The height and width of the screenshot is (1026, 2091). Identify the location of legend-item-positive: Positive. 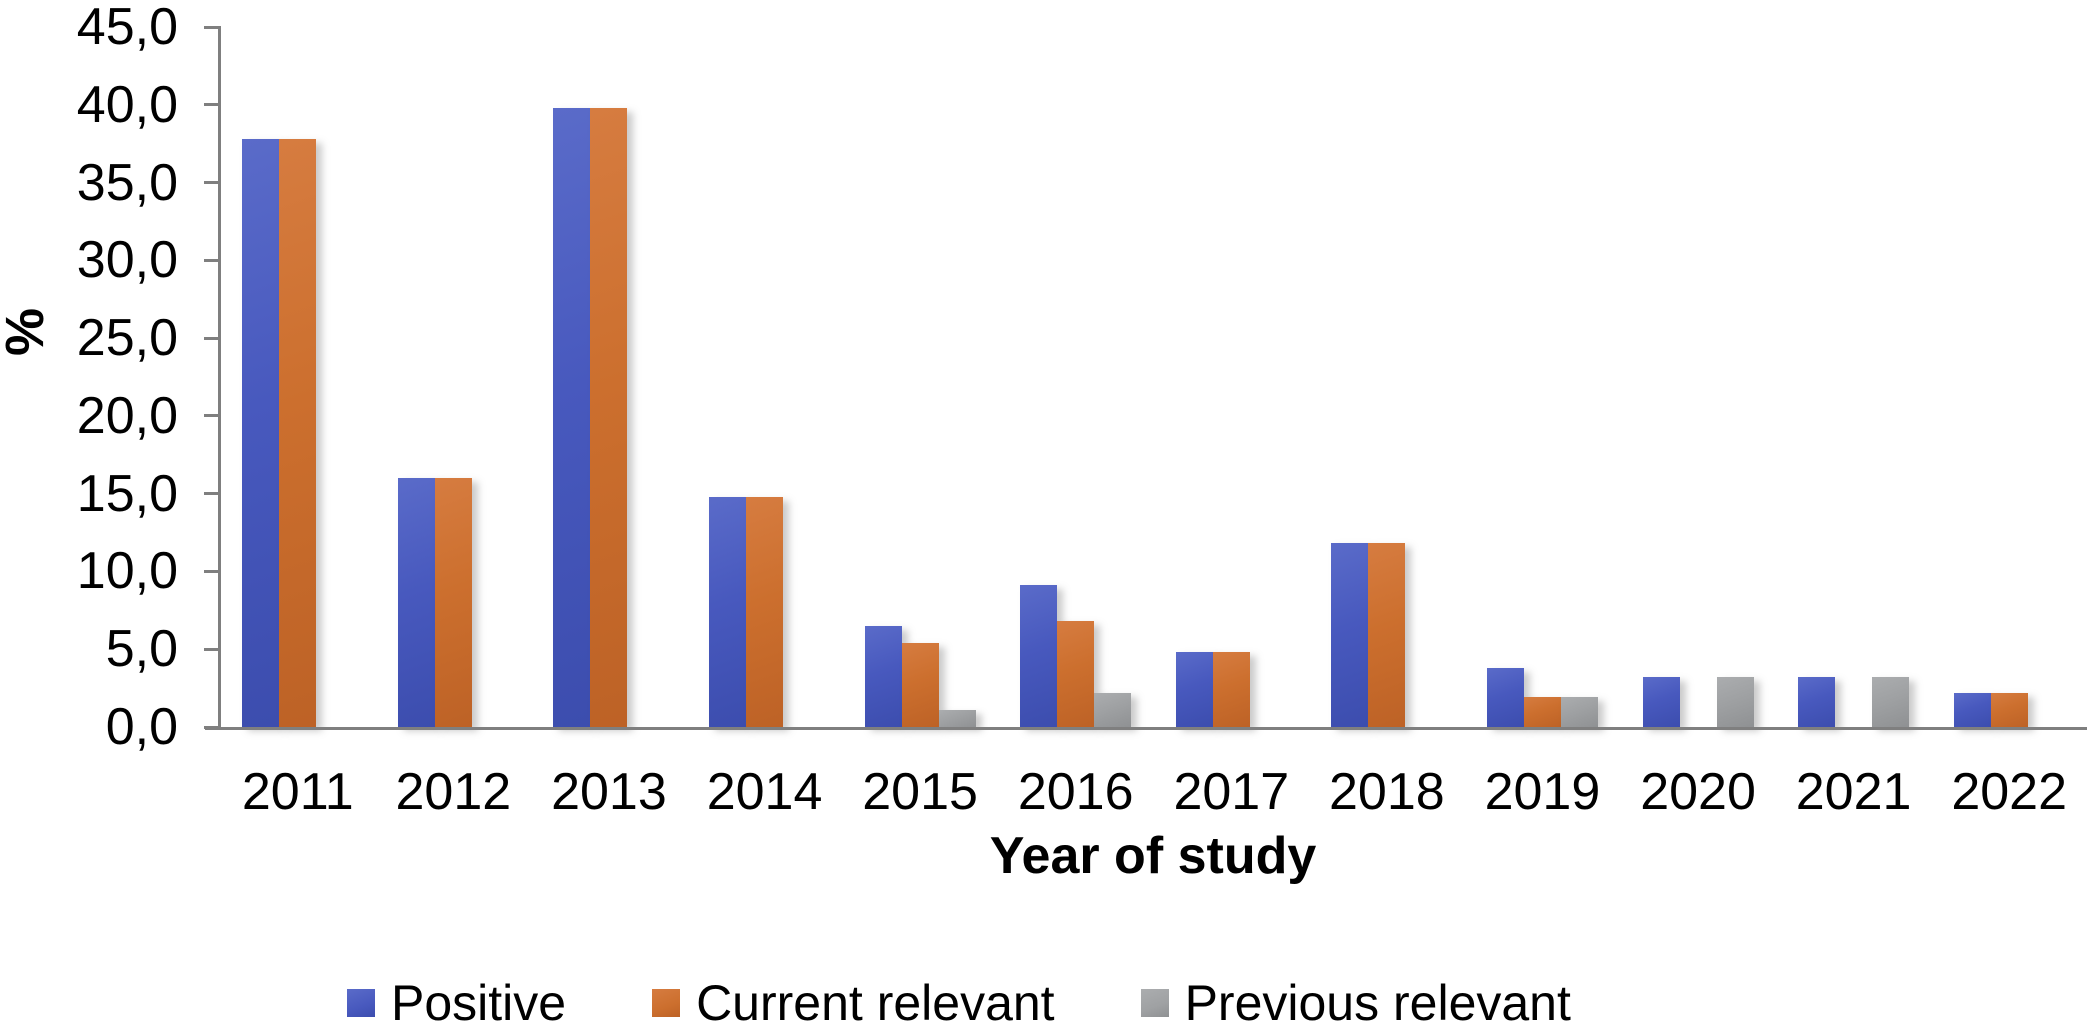
(456, 1000).